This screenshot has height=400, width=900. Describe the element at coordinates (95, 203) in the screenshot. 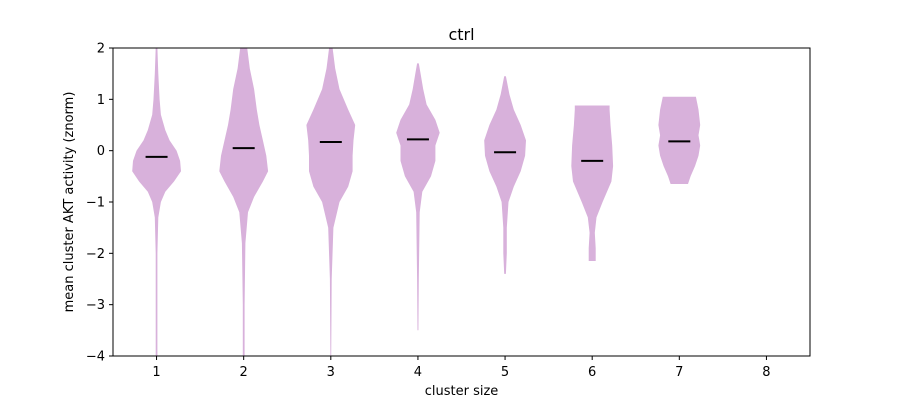

I see `y-tick-label: −1` at that location.